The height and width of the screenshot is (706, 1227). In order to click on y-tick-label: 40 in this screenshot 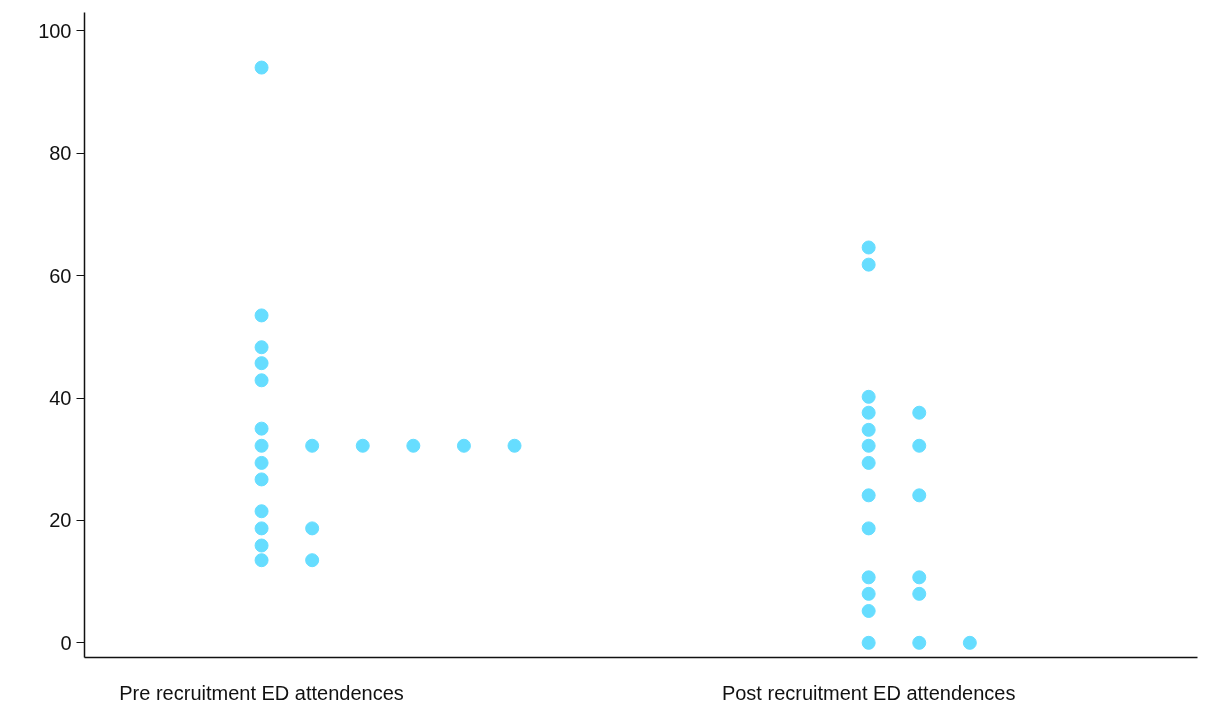, I will do `click(60, 398)`.